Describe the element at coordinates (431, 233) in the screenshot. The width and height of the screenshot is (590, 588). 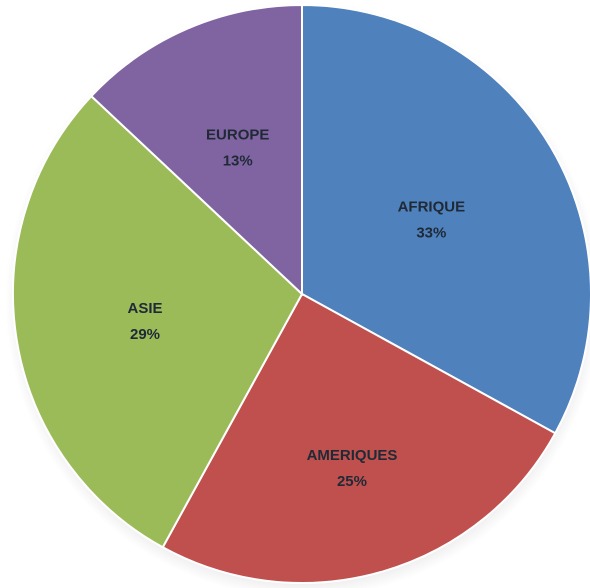
I see `slice-value-afrique: 33%` at that location.